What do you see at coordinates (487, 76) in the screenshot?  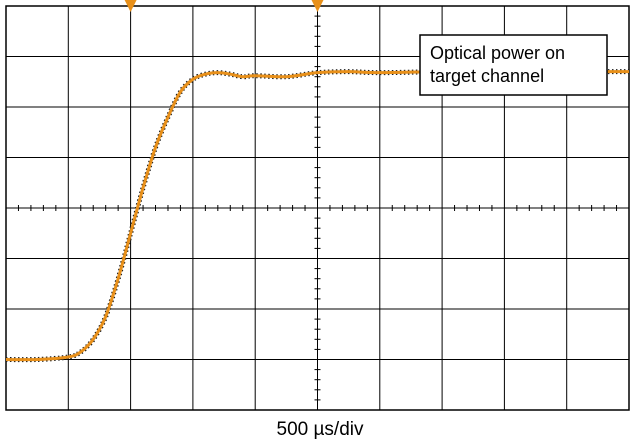 I see `legend-line-2: target channel` at bounding box center [487, 76].